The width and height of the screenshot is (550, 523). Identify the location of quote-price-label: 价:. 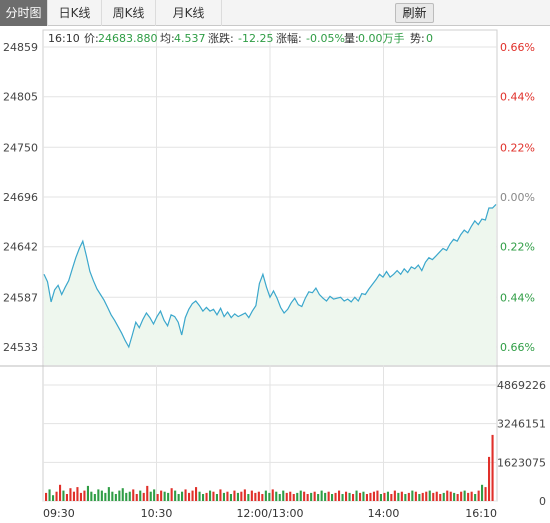
(91, 38).